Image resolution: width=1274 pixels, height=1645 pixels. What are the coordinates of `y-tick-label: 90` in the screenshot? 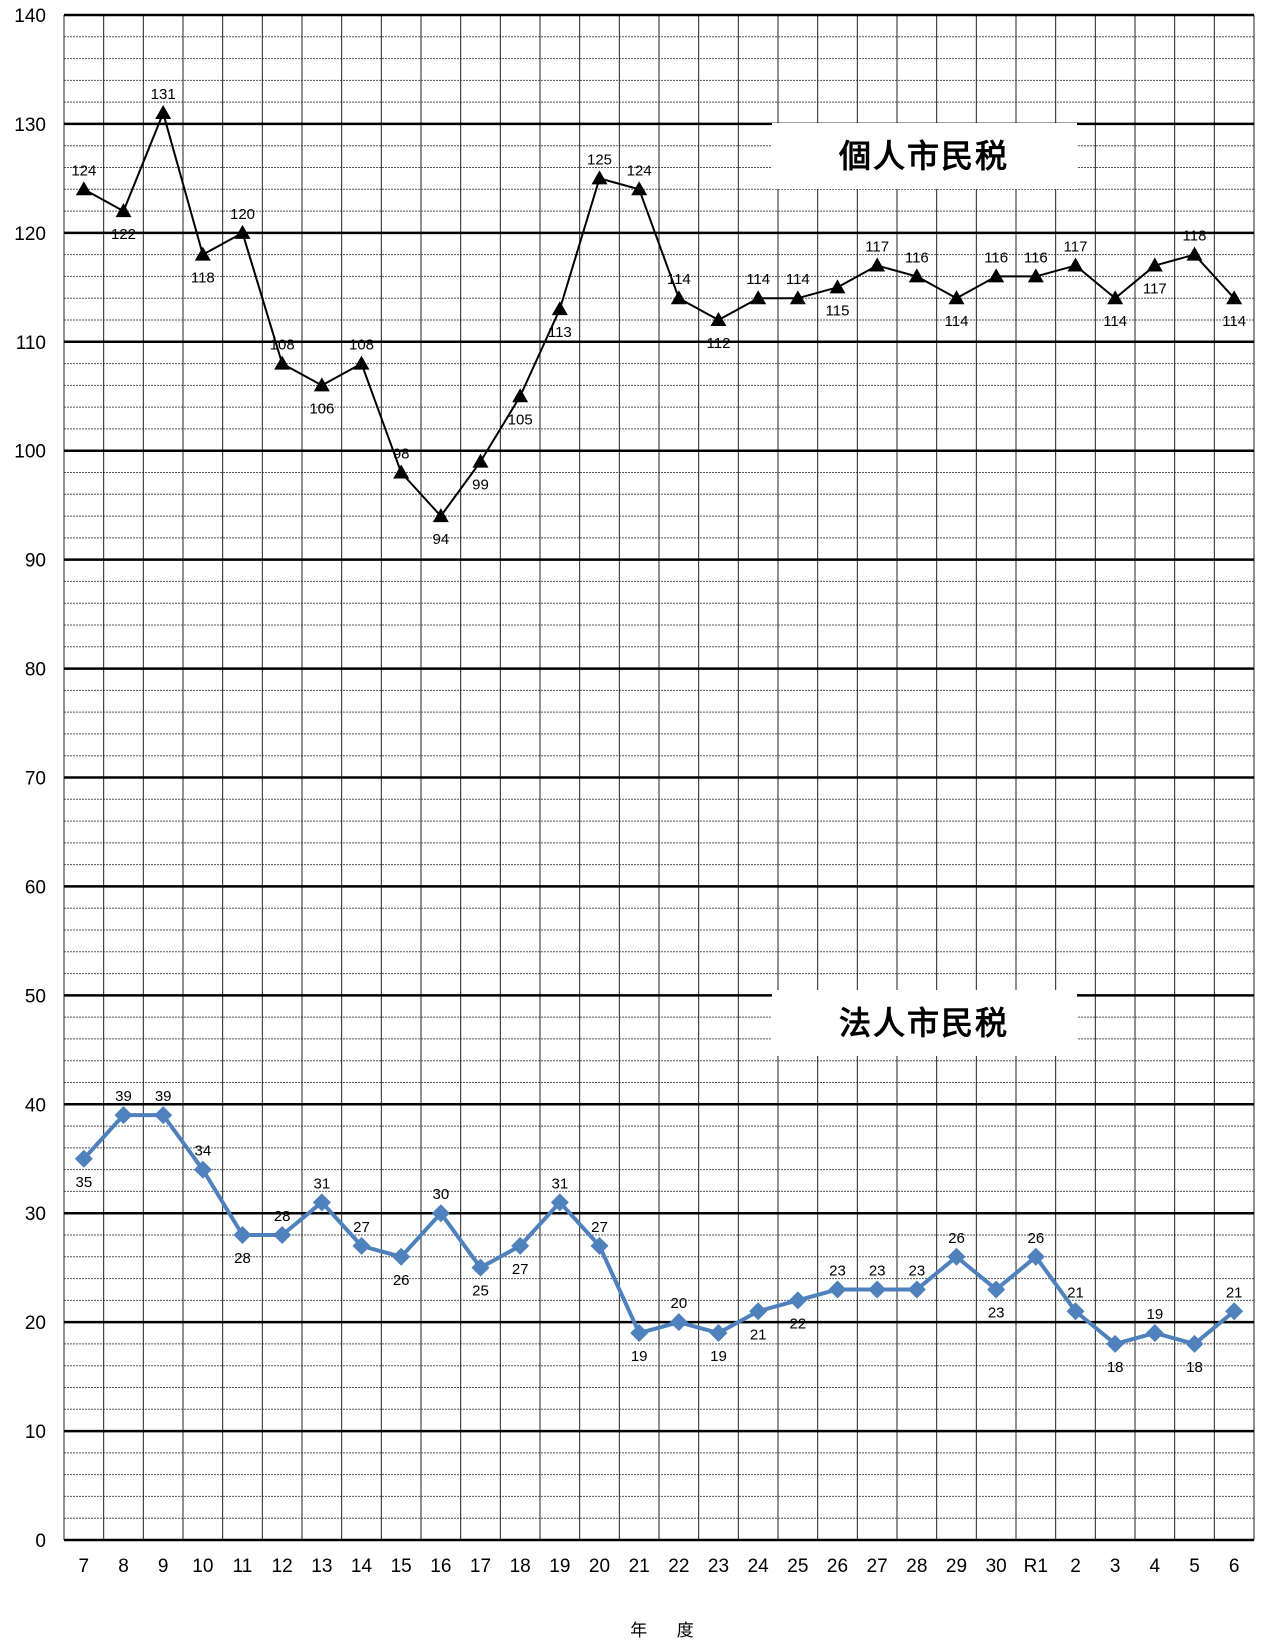 It's located at (35, 561).